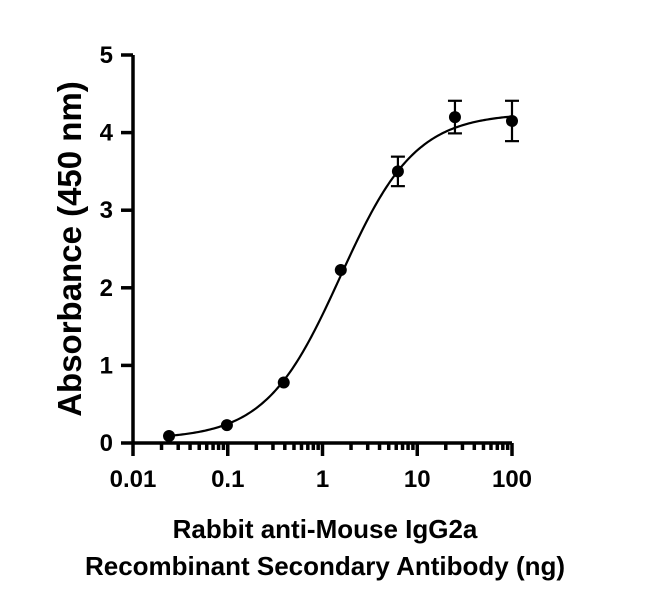  What do you see at coordinates (69, 249) in the screenshot?
I see `y-axis-title: Absorbance (450 nm)` at bounding box center [69, 249].